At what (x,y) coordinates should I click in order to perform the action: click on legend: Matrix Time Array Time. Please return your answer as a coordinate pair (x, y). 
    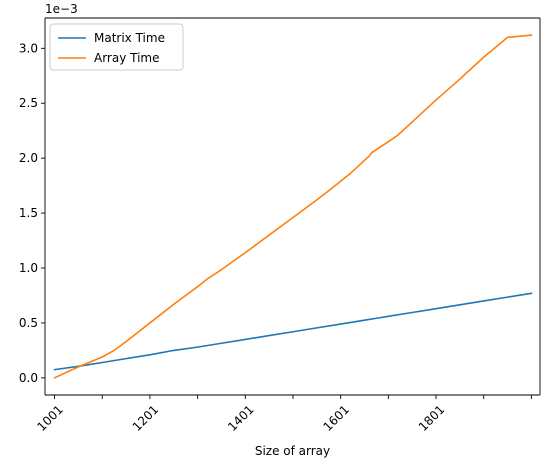
    Looking at the image, I should click on (116, 47).